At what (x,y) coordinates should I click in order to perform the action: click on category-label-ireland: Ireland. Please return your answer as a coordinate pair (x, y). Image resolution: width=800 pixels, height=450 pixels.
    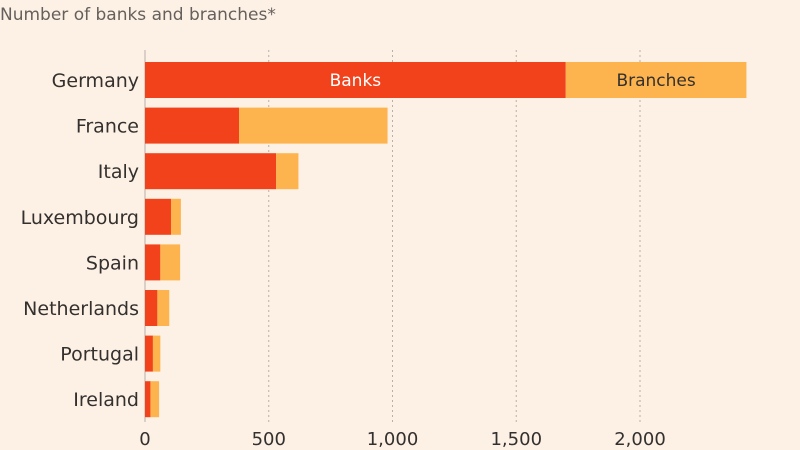
    Looking at the image, I should click on (106, 400).